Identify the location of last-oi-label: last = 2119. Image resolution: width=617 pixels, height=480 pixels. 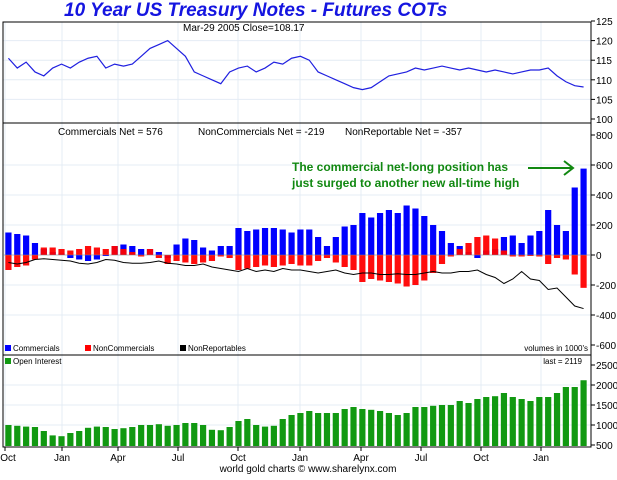
(562, 361).